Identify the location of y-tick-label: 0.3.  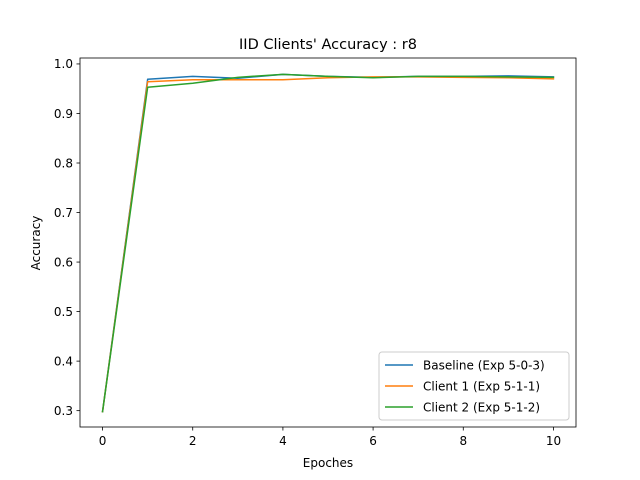
(63, 411).